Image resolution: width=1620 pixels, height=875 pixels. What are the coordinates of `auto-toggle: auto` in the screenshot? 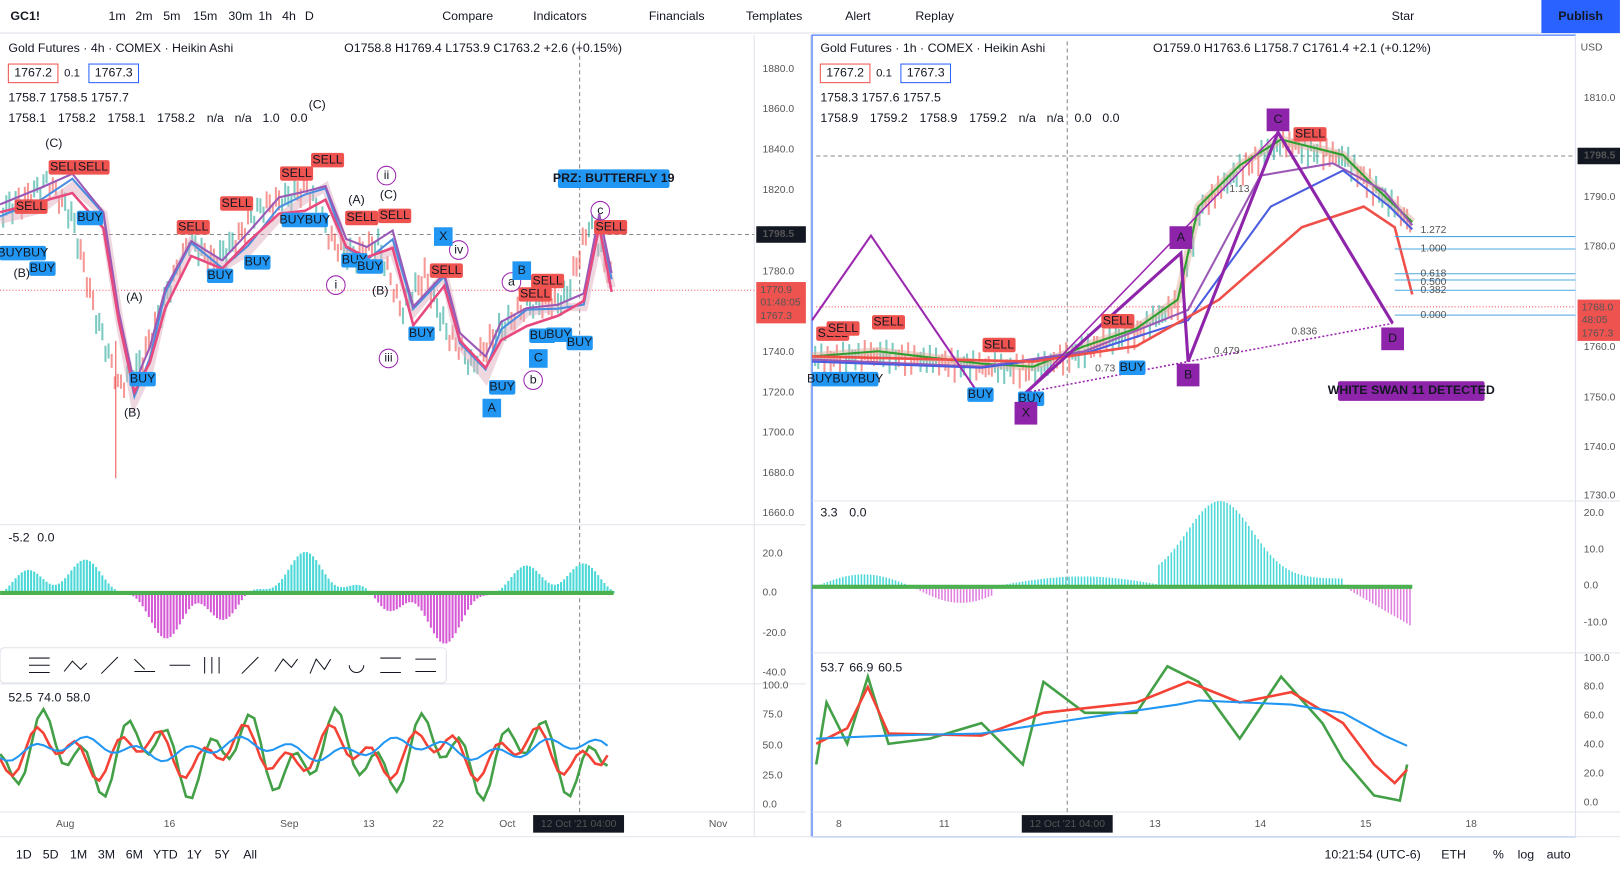 It's located at (1559, 855).